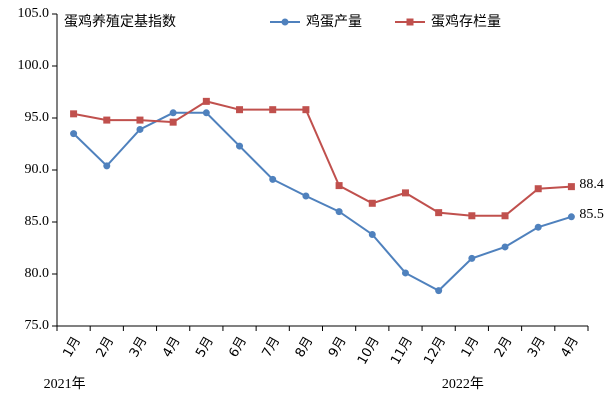 Image resolution: width=612 pixels, height=404 pixels. What do you see at coordinates (34, 13) in the screenshot?
I see `y-tick-label: 105.0` at bounding box center [34, 13].